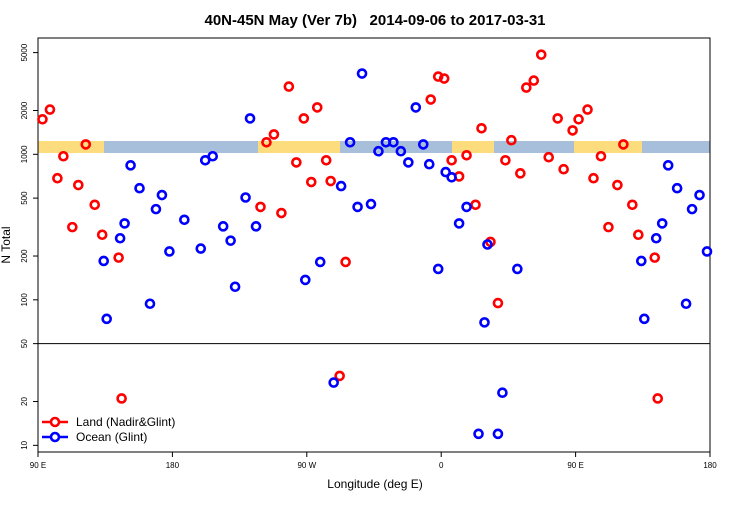 The image size is (750, 505). Describe the element at coordinates (125, 422) in the screenshot. I see `legend-label: Land (Nadir&Glint)` at that location.